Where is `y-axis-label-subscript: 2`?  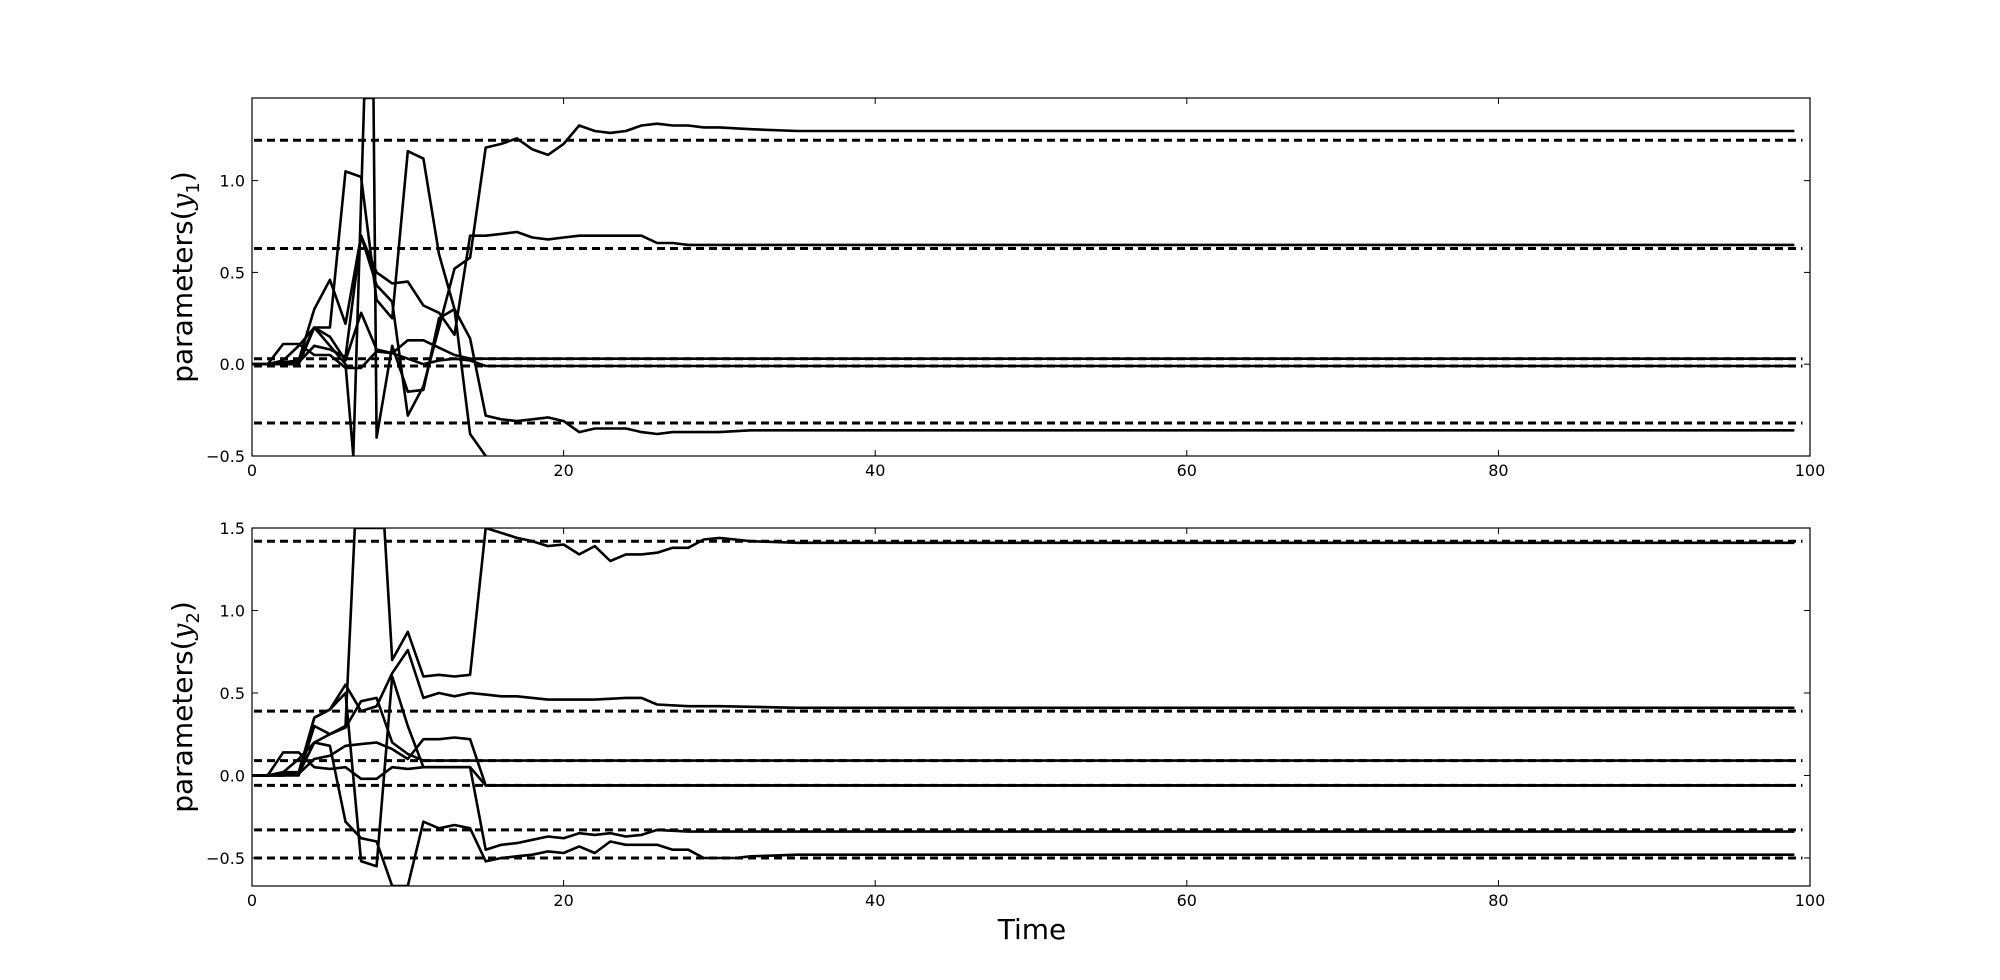
y-axis-label-subscript: 2 is located at coordinates (193, 617).